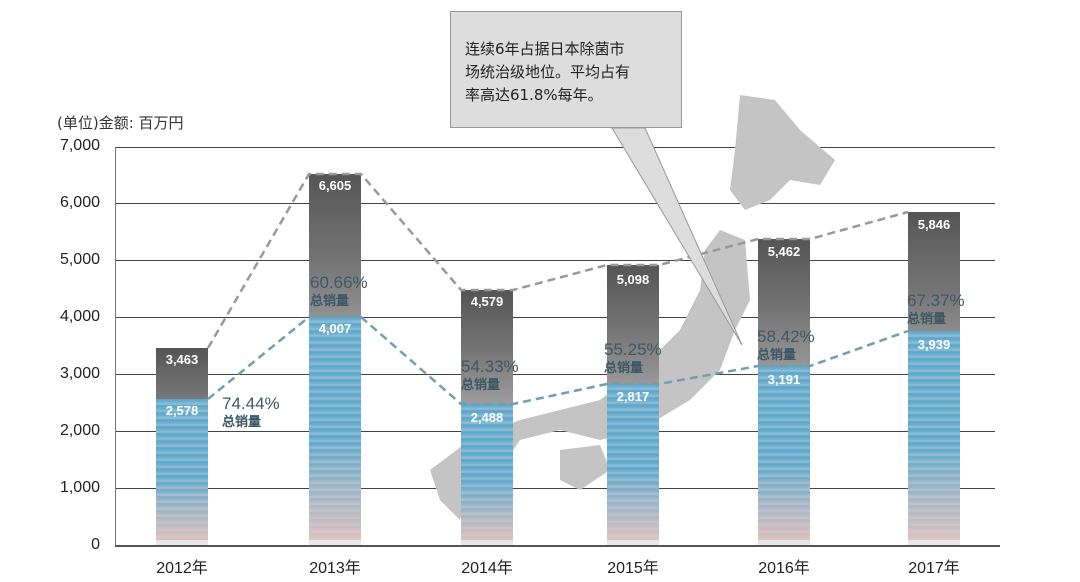  I want to click on share-value: 55.25%, so click(633, 349).